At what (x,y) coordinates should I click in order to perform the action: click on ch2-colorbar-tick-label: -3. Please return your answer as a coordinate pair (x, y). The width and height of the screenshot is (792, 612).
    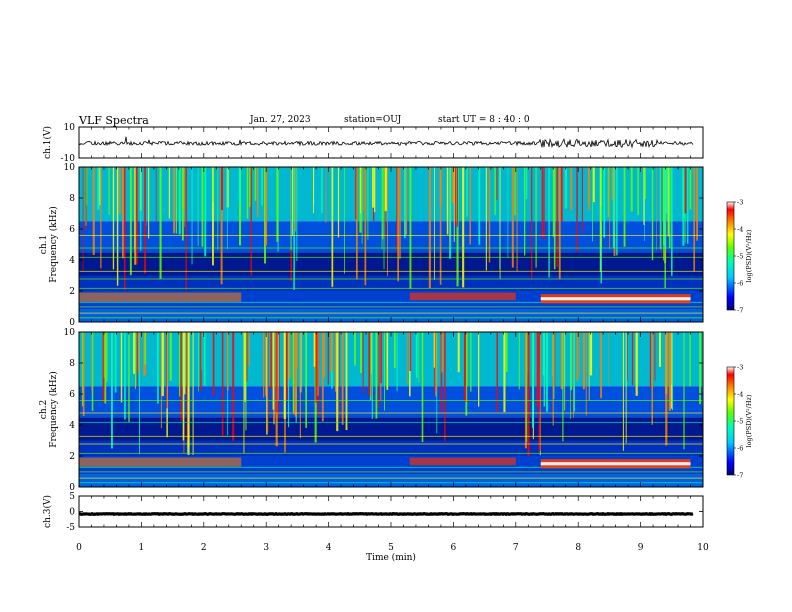
    Looking at the image, I should click on (740, 368).